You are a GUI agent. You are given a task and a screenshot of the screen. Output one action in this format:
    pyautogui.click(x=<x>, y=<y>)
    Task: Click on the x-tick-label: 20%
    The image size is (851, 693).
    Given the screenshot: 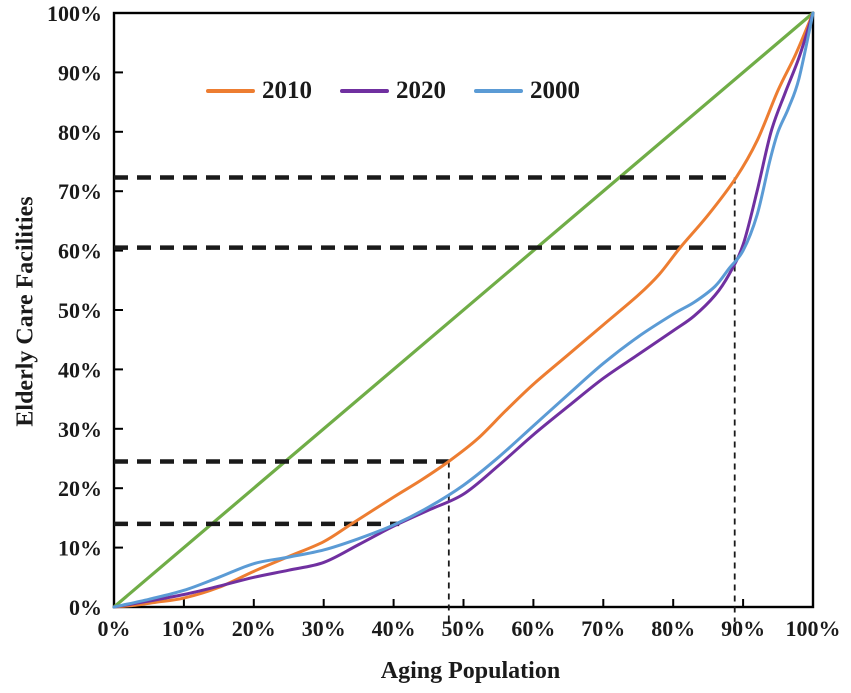 What is the action you would take?
    pyautogui.click(x=254, y=628)
    